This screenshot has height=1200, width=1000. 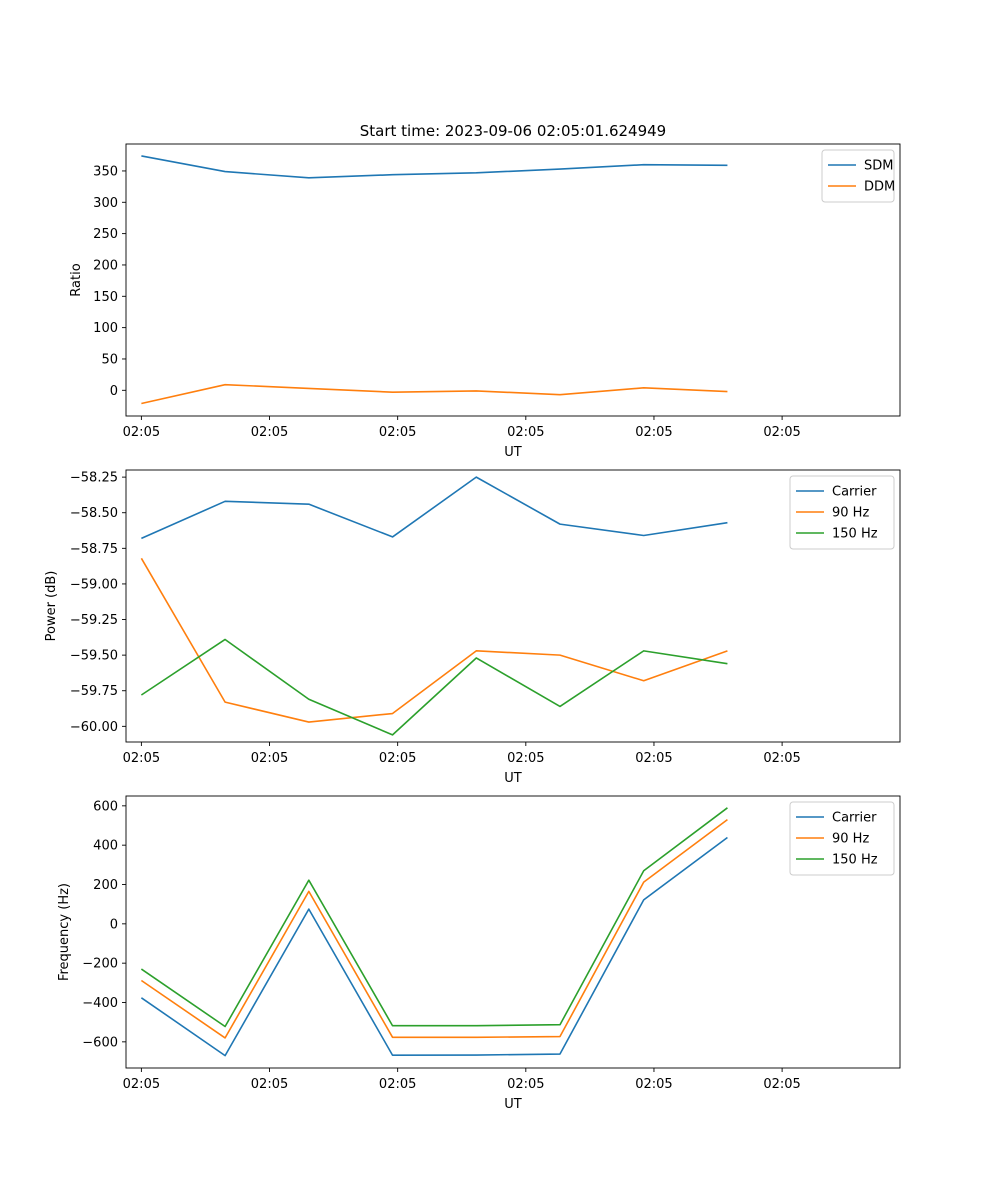 I want to click on legend-label: SDM, so click(x=878, y=166).